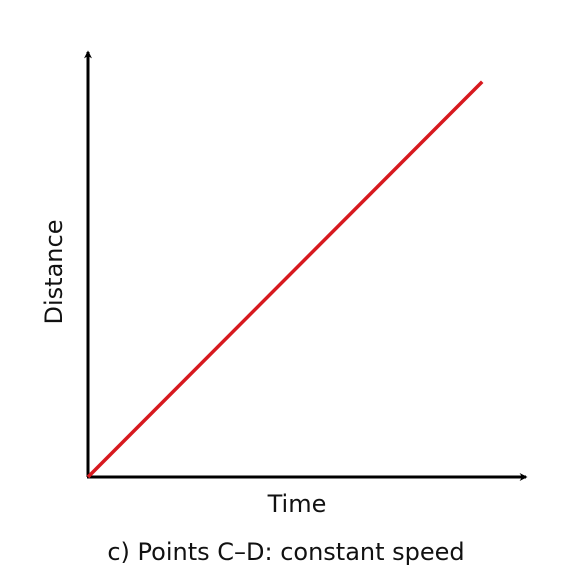  I want to click on caption: c) Points C–D: constant speed, so click(285, 552).